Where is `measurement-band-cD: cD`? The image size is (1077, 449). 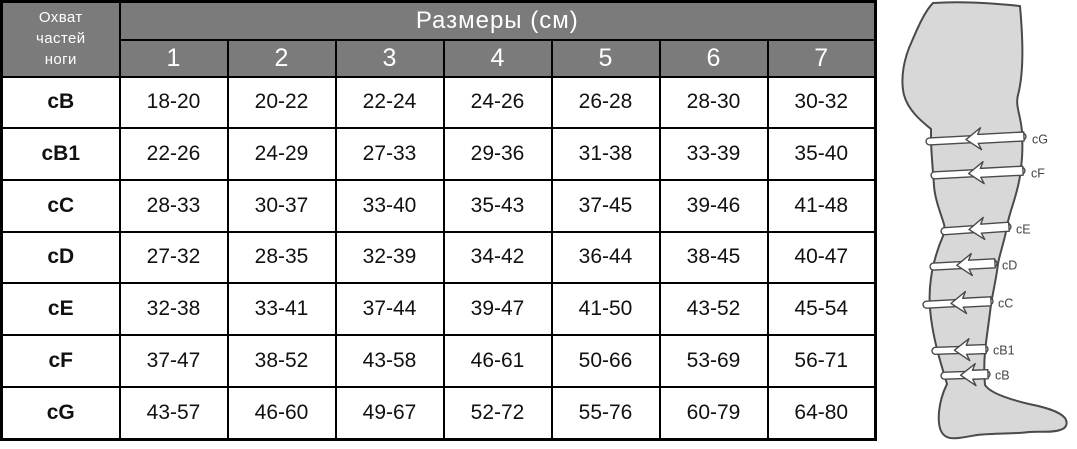
measurement-band-cD: cD is located at coordinates (973, 264).